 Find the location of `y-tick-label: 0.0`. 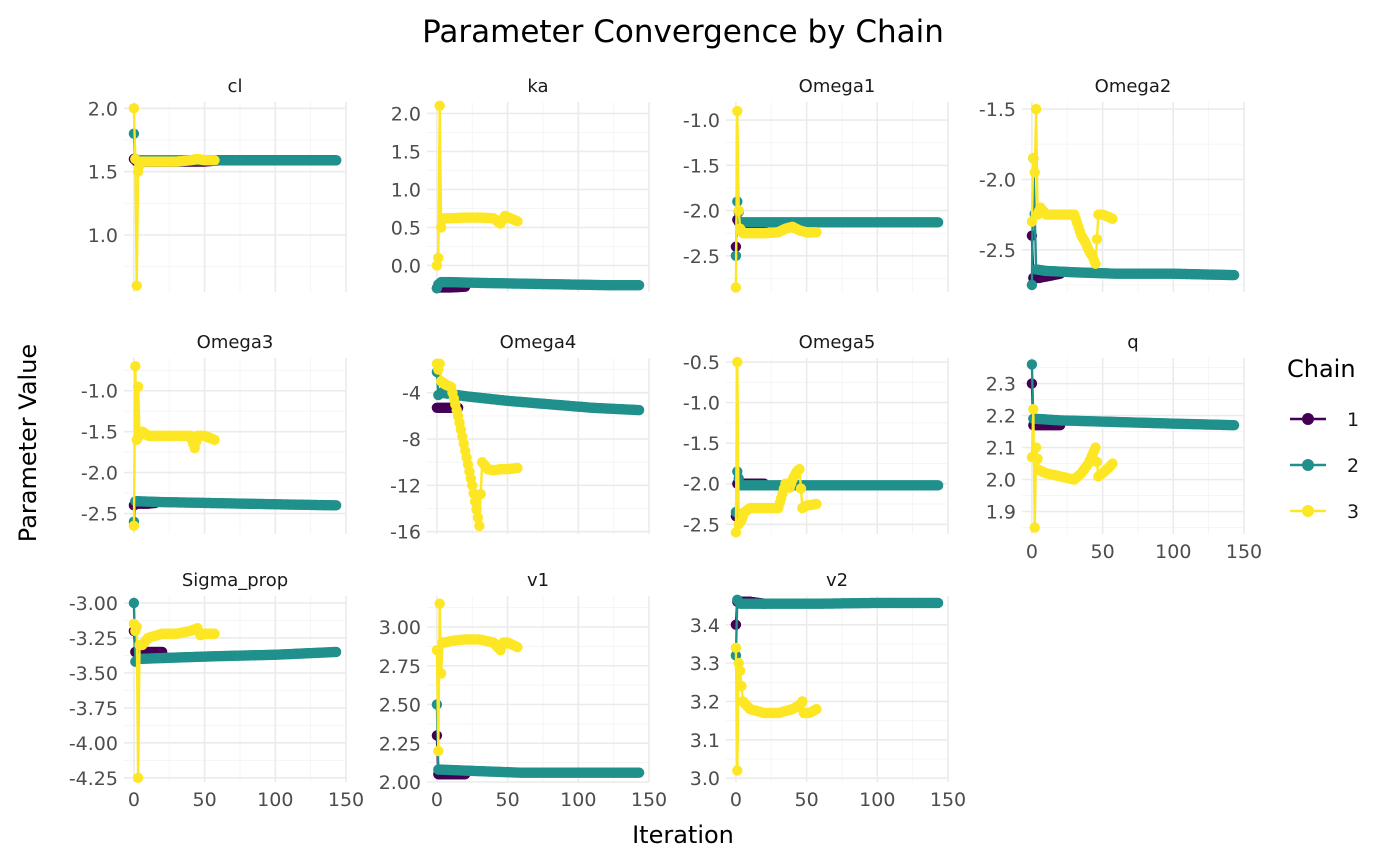

y-tick-label: 0.0 is located at coordinates (406, 266).